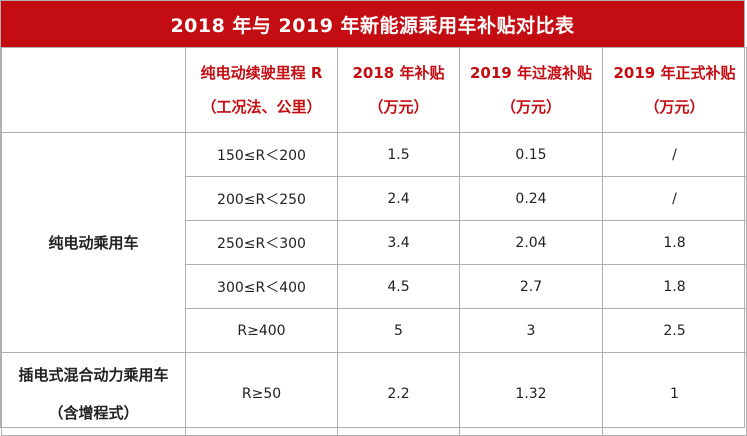  I want to click on range-cell: 250≤R＜300, so click(261, 242).